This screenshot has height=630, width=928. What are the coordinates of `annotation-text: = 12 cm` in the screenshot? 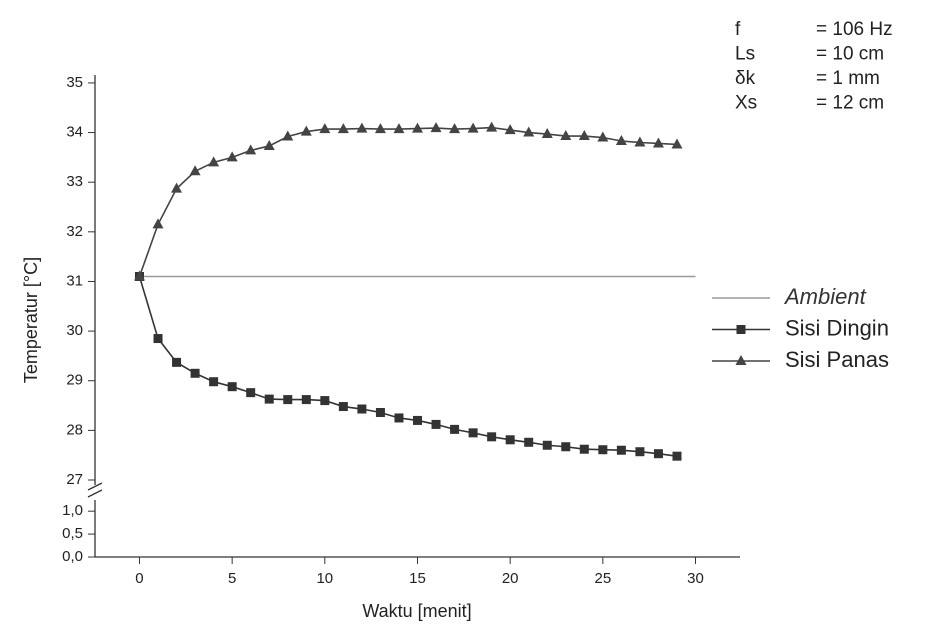 It's located at (850, 103).